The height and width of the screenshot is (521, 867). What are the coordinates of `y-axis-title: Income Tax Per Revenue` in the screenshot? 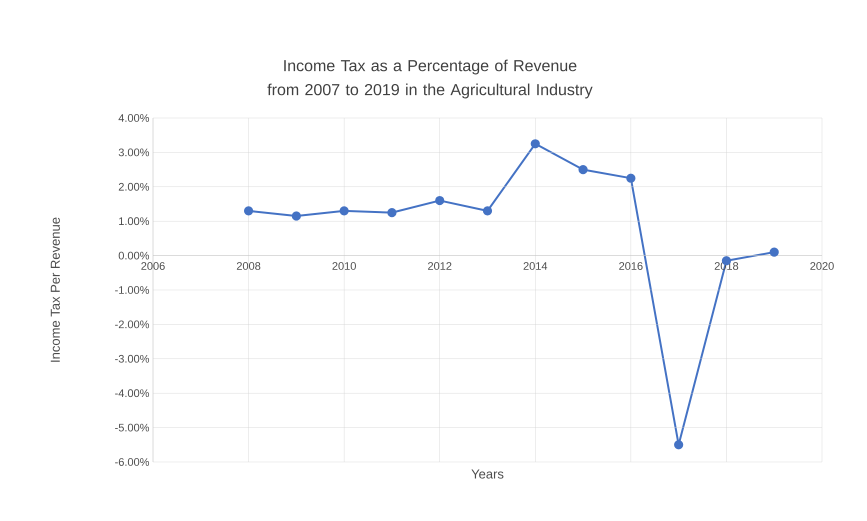 It's located at (55, 290).